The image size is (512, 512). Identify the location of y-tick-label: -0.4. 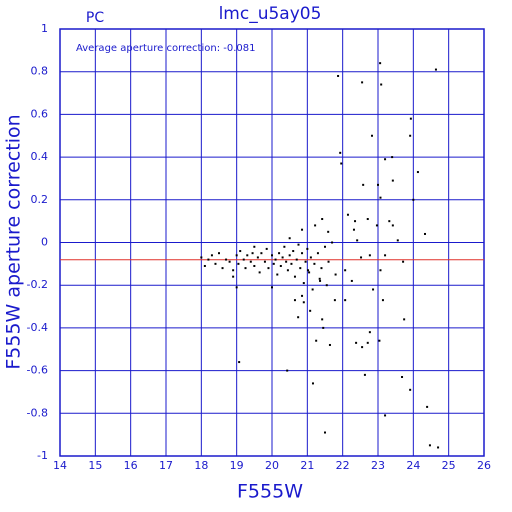
(37, 327).